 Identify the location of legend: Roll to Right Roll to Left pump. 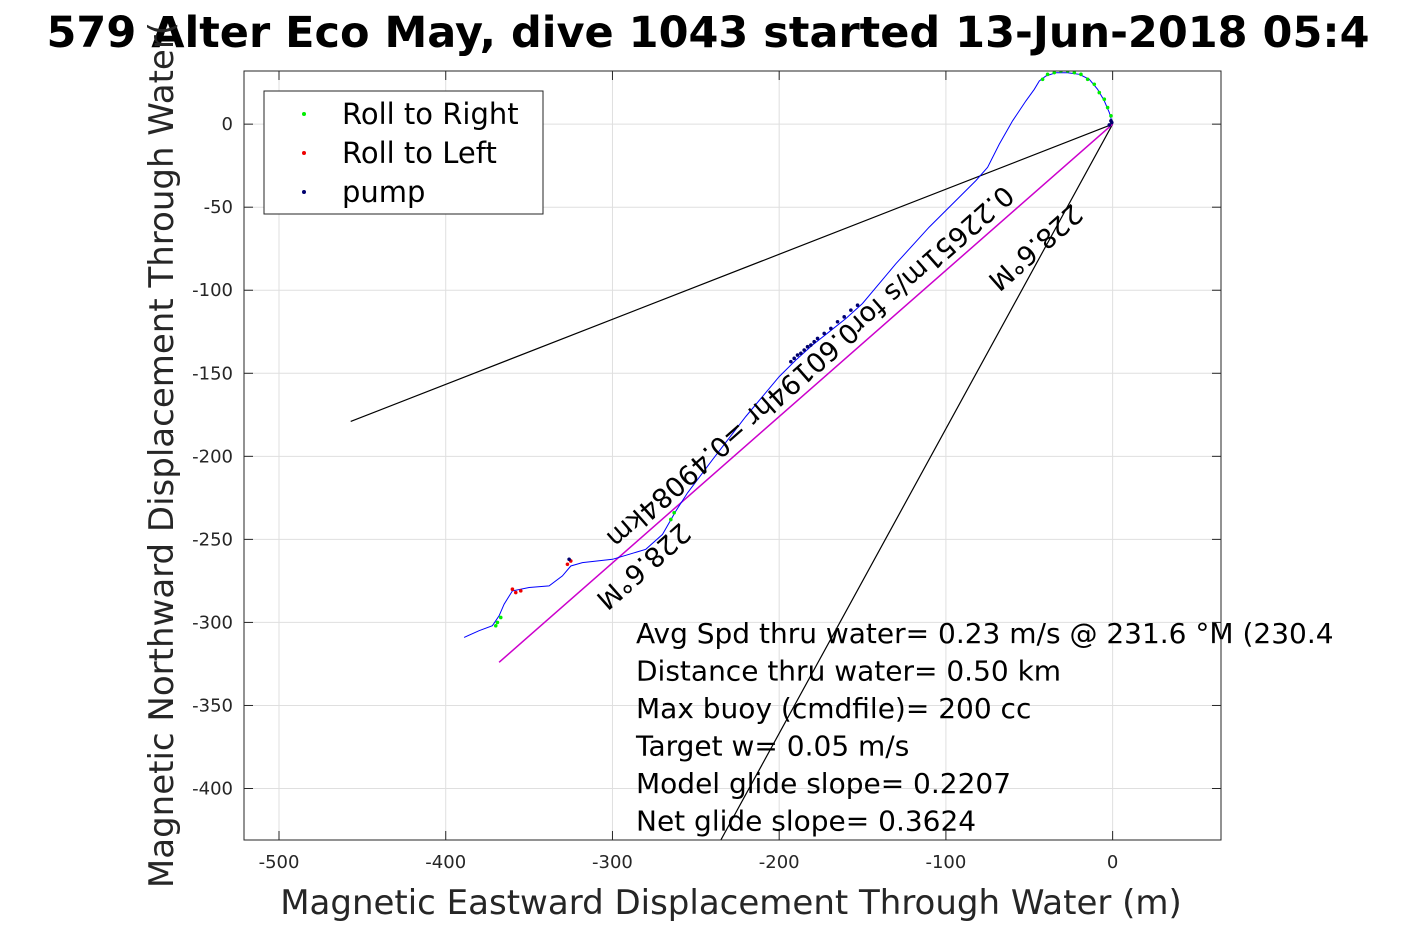
(403, 152).